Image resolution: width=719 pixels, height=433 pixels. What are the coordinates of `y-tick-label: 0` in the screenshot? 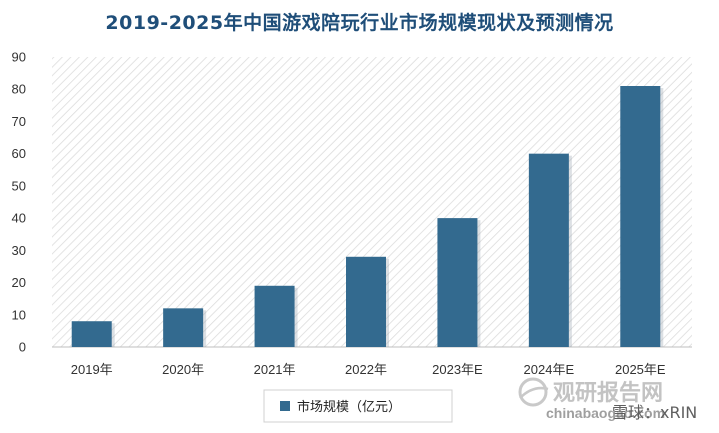 It's located at (22, 347).